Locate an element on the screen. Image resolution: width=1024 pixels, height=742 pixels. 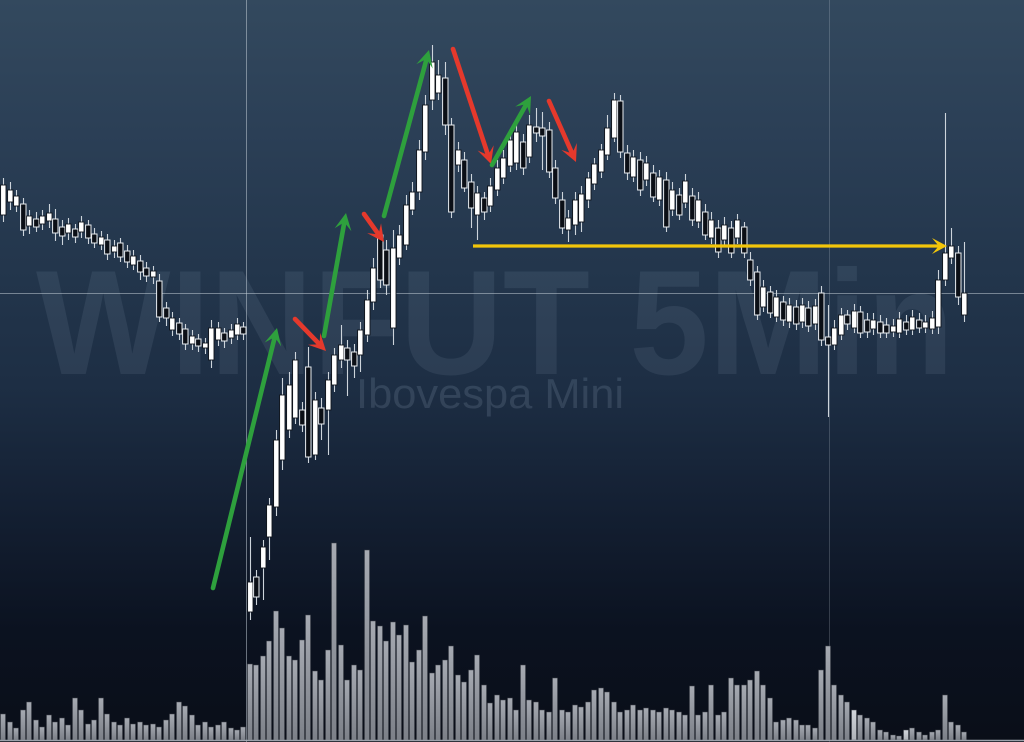
trend-arrow-down is located at coordinates (561, 130).